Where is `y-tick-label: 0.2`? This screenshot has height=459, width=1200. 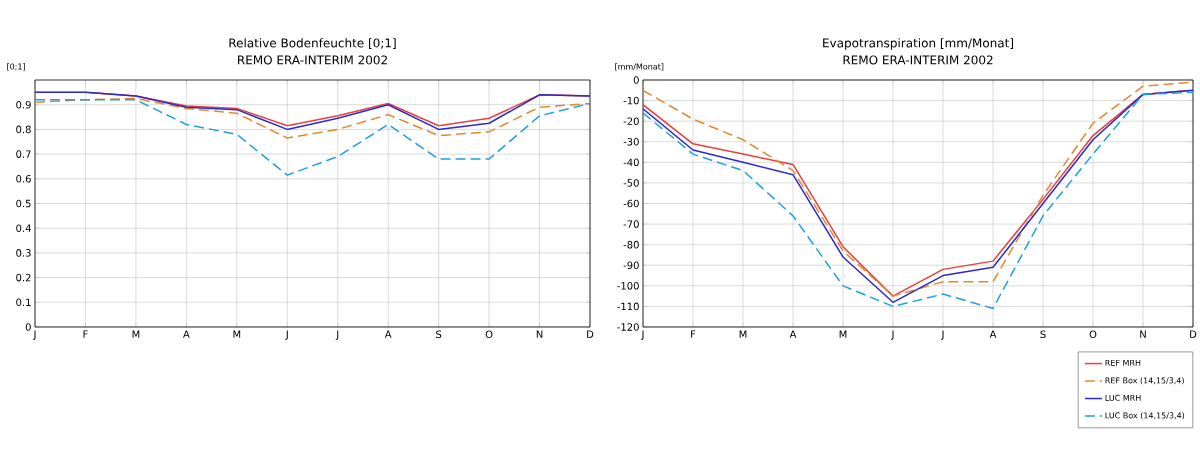 y-tick-label: 0.2 is located at coordinates (23, 277).